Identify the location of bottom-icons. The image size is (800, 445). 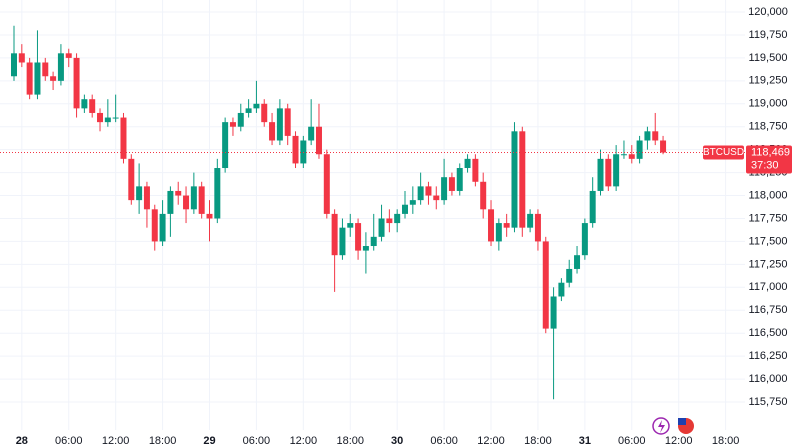
(673, 426).